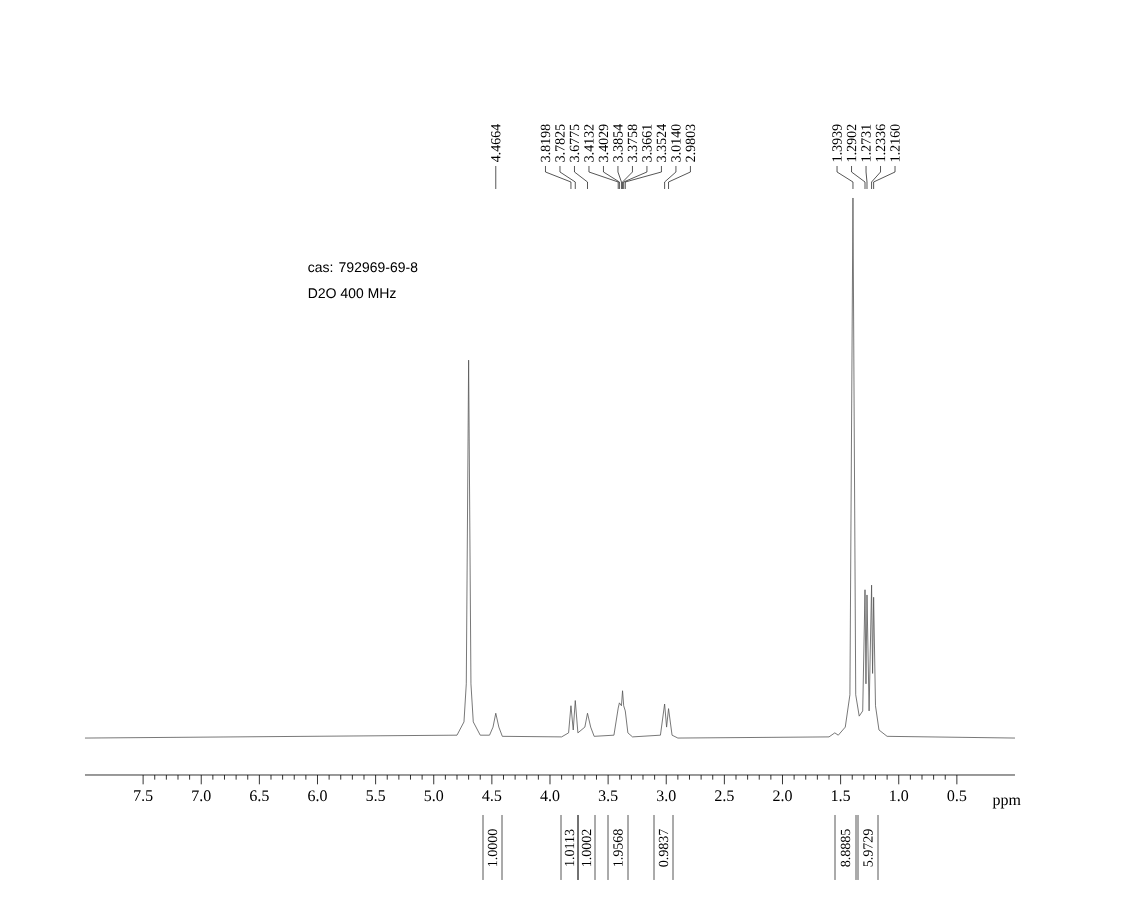 Image resolution: width=1124 pixels, height=906 pixels. I want to click on text: 0.9837, so click(663, 848).